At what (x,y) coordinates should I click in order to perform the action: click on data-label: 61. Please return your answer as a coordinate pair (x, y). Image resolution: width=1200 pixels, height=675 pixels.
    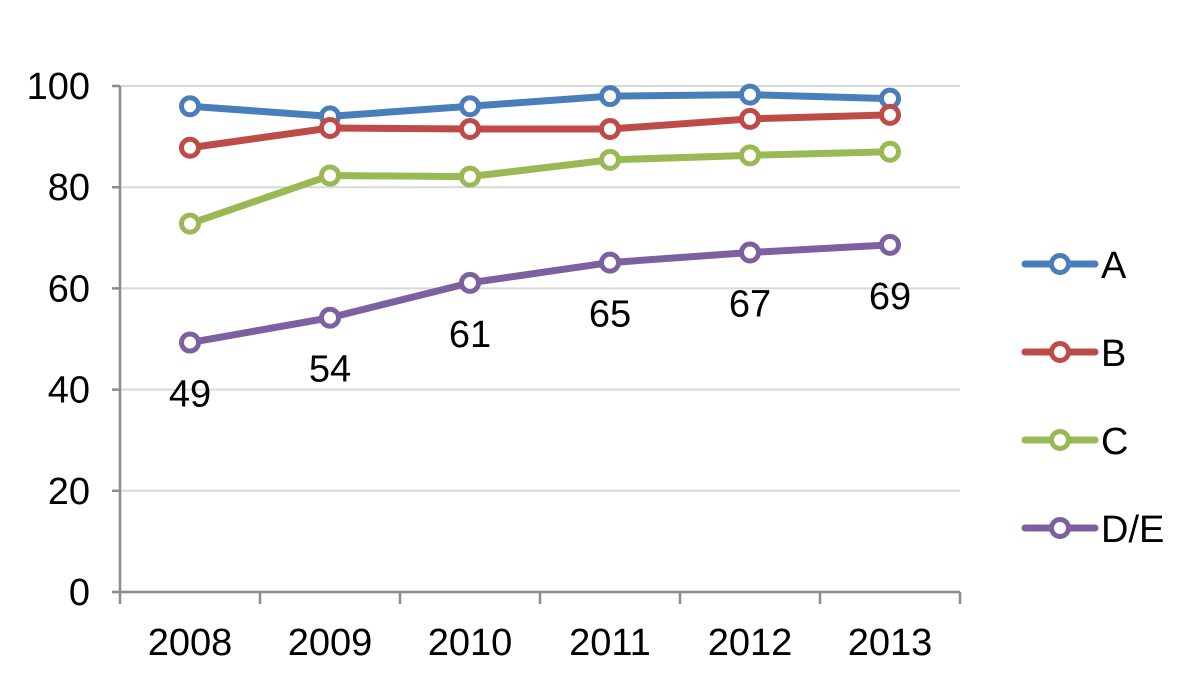
    Looking at the image, I should click on (470, 335).